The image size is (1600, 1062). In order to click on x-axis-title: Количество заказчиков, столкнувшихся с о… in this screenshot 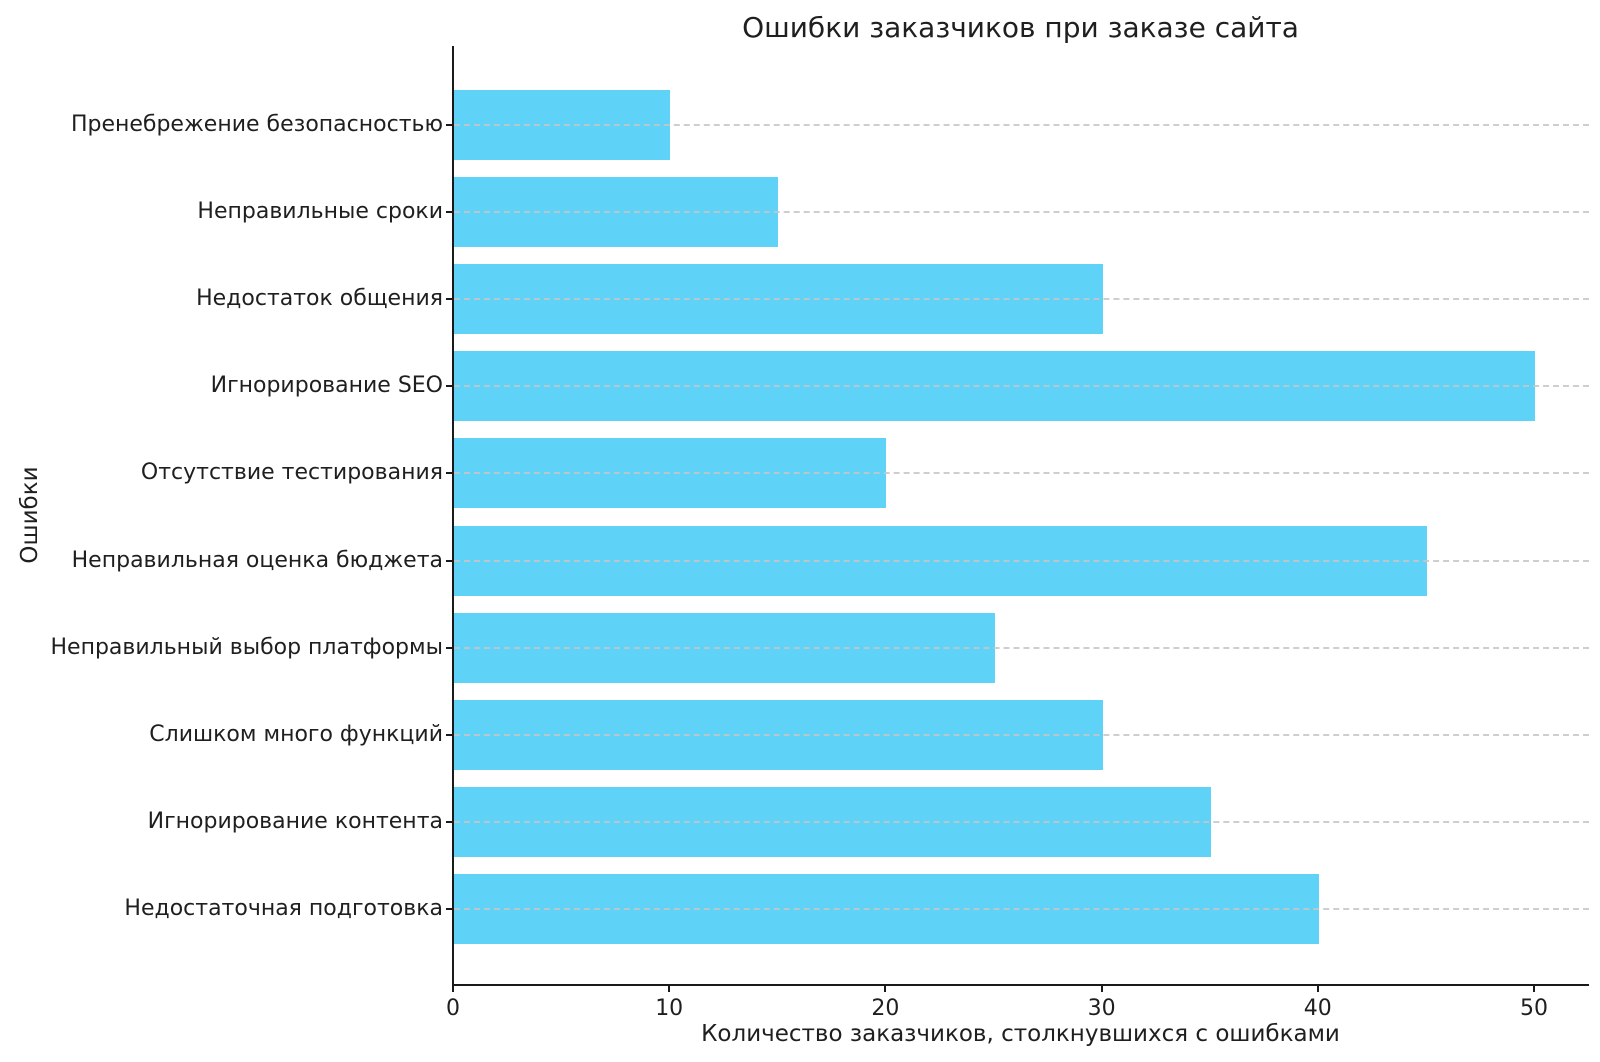, I will do `click(1020, 1034)`.